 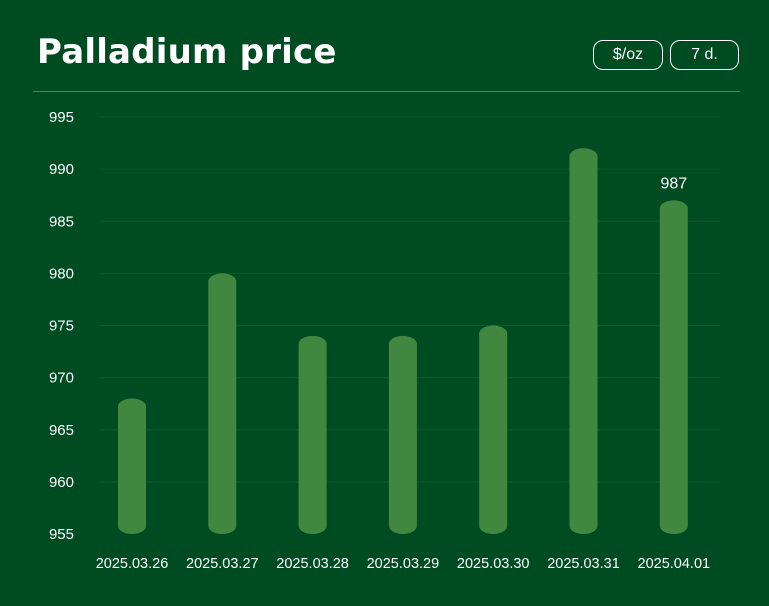 What do you see at coordinates (312, 434) in the screenshot?
I see `bar-2025.03.28` at bounding box center [312, 434].